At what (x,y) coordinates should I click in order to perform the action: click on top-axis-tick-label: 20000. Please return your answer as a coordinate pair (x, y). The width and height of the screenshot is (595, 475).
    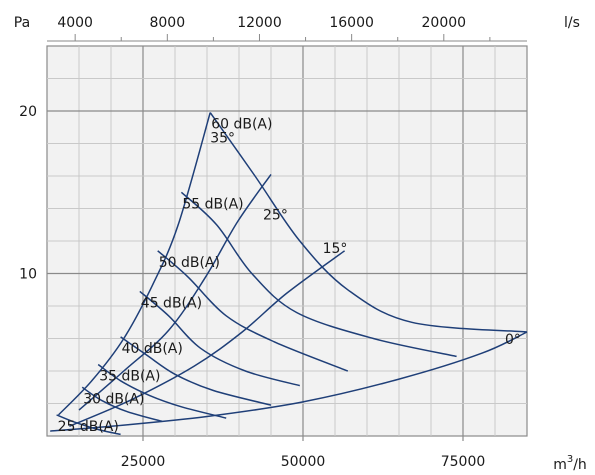
    Looking at the image, I should click on (444, 23).